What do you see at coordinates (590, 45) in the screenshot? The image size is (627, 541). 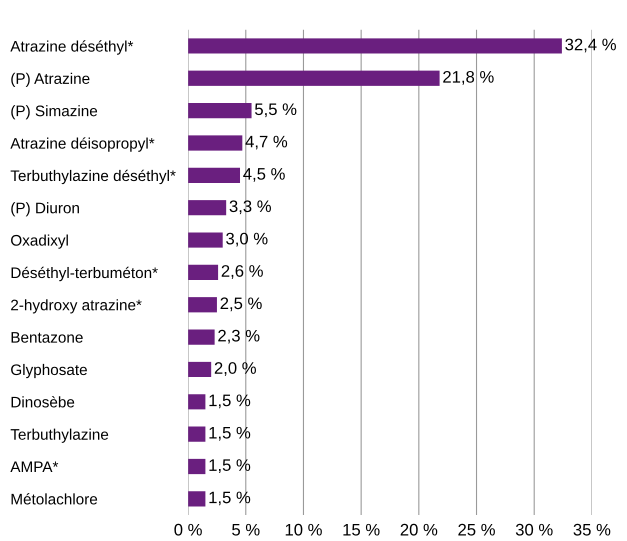 I see `data-label: 32,4 %` at bounding box center [590, 45].